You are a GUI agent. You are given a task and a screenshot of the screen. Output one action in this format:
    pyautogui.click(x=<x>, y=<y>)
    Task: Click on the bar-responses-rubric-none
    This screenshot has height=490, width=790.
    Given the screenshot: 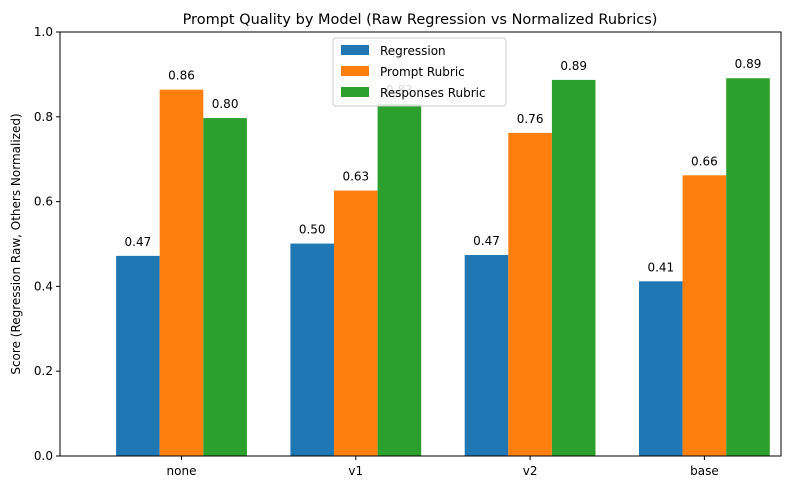 What is the action you would take?
    pyautogui.click(x=225, y=287)
    